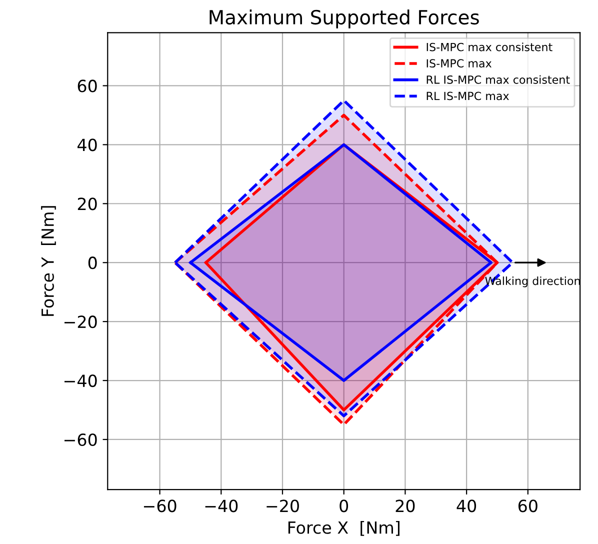  What do you see at coordinates (528, 506) in the screenshot?
I see `x-tick-label: 60` at bounding box center [528, 506].